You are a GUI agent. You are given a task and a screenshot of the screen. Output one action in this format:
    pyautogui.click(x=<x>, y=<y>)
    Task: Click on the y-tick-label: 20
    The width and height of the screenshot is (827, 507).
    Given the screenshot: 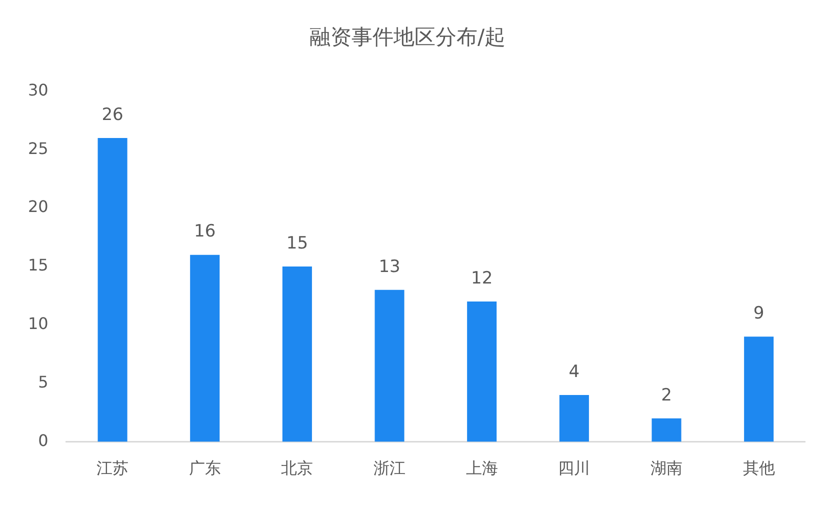 What is the action you would take?
    pyautogui.click(x=38, y=206)
    